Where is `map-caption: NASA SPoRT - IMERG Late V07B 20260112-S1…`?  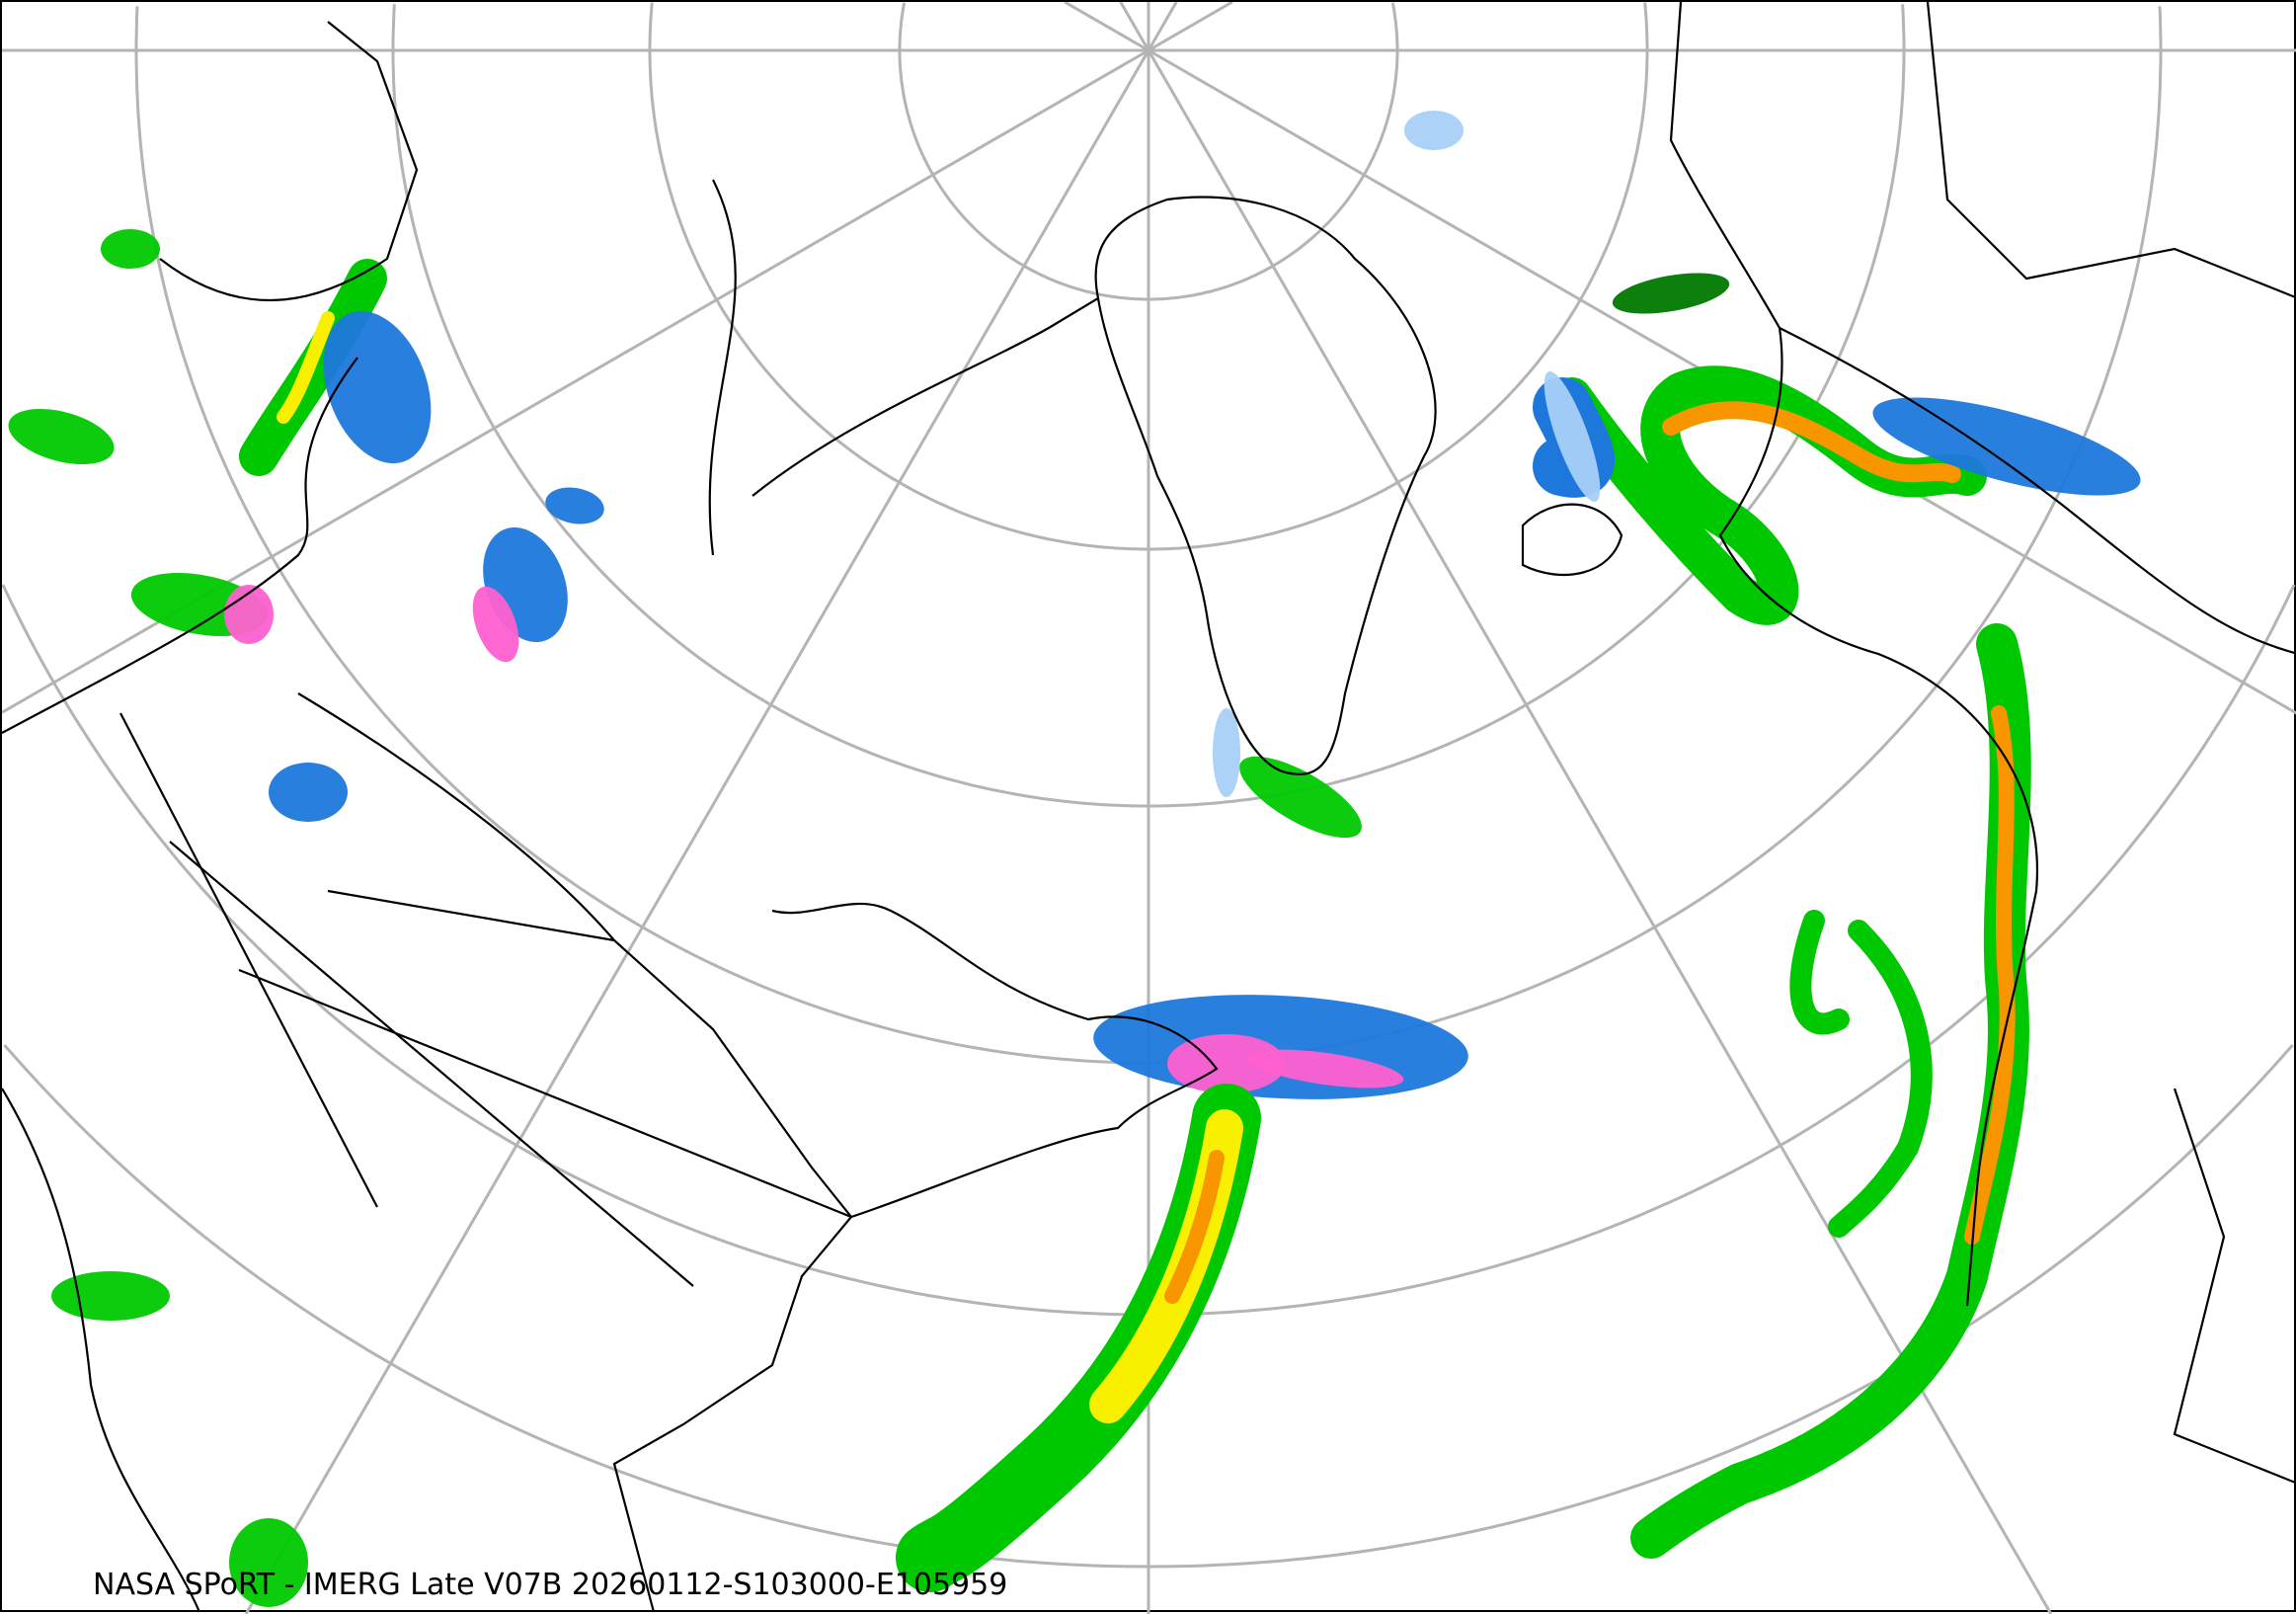 map-caption: NASA SPoRT - IMERG Late V07B 20260112-S1… is located at coordinates (550, 1585).